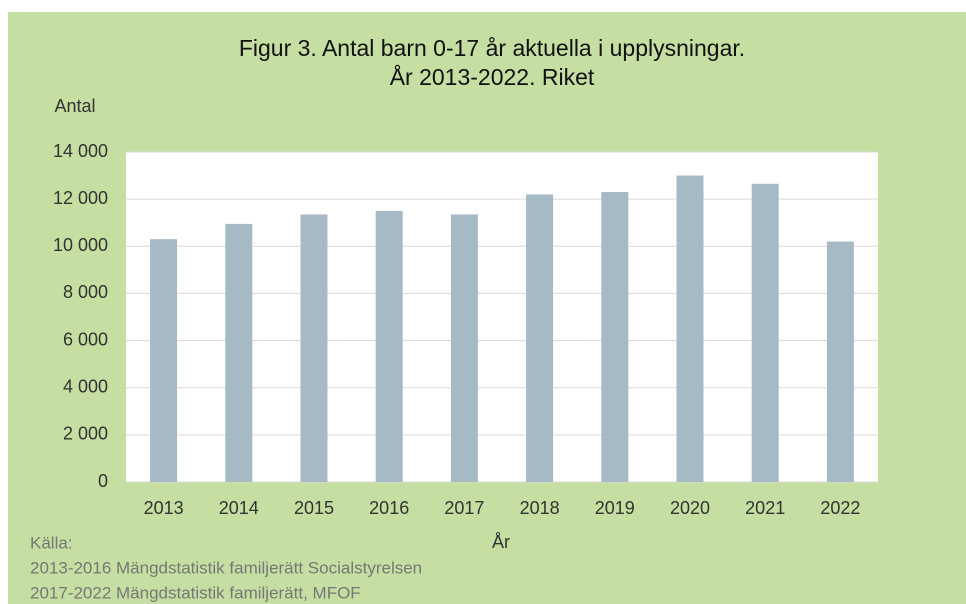  What do you see at coordinates (51, 542) in the screenshot?
I see `source-text: Källa:` at bounding box center [51, 542].